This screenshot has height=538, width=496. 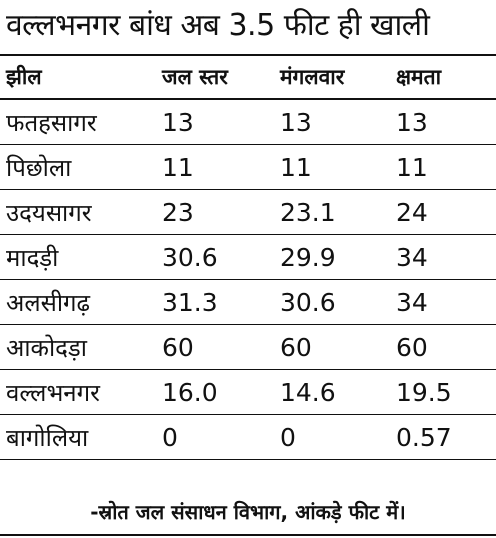 I want to click on source-note: -स्रोत जल संसाधन विभाग, आंकड़े फीट में।, so click(x=248, y=512).